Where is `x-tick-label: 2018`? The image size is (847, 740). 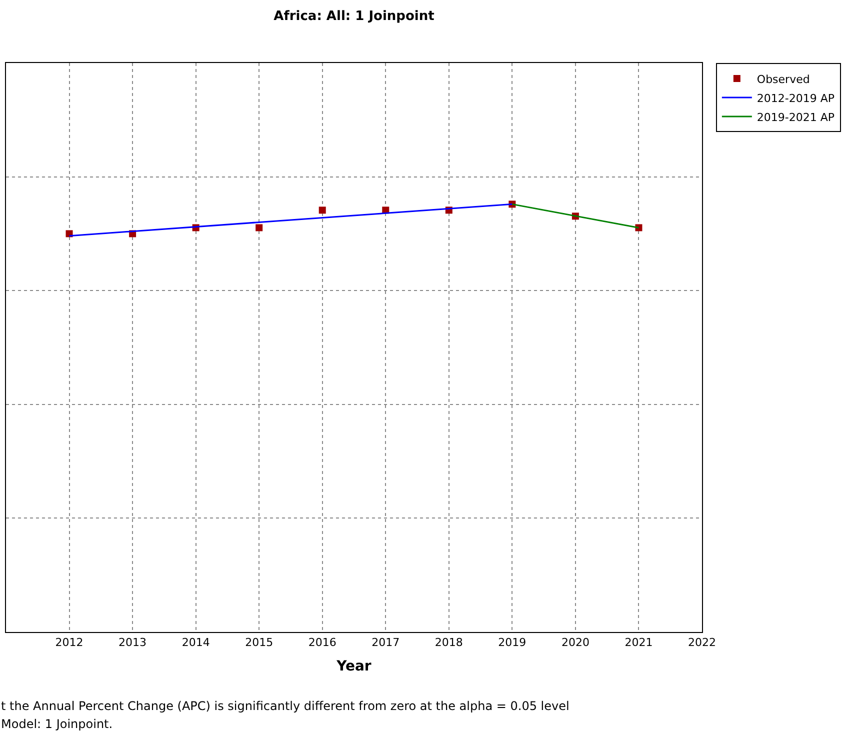 x-tick-label: 2018 is located at coordinates (448, 643).